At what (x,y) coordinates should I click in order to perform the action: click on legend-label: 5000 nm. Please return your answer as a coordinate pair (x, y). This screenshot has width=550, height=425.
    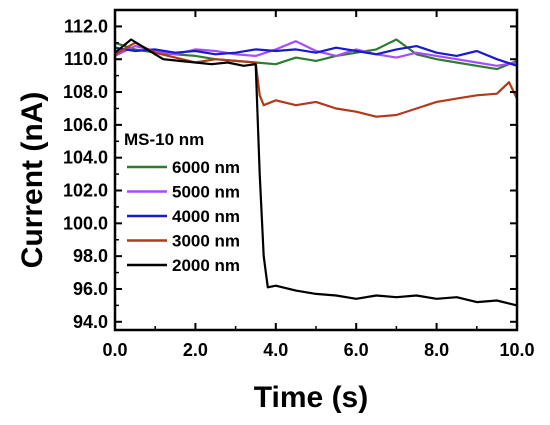
    Looking at the image, I should click on (206, 192).